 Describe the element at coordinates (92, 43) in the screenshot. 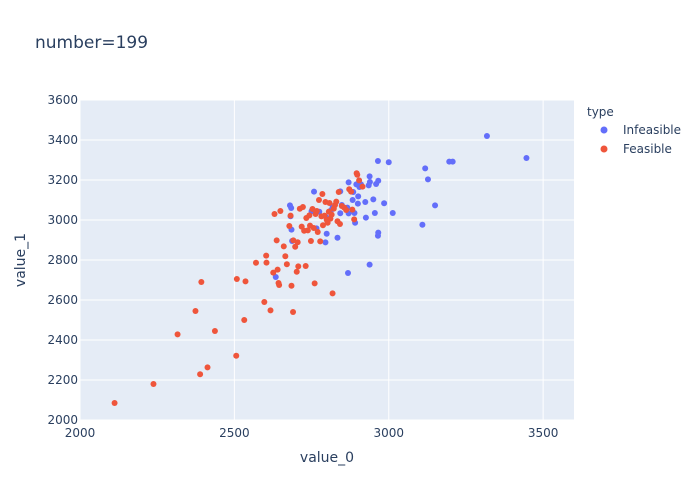

I see `chart-title: number=199` at that location.